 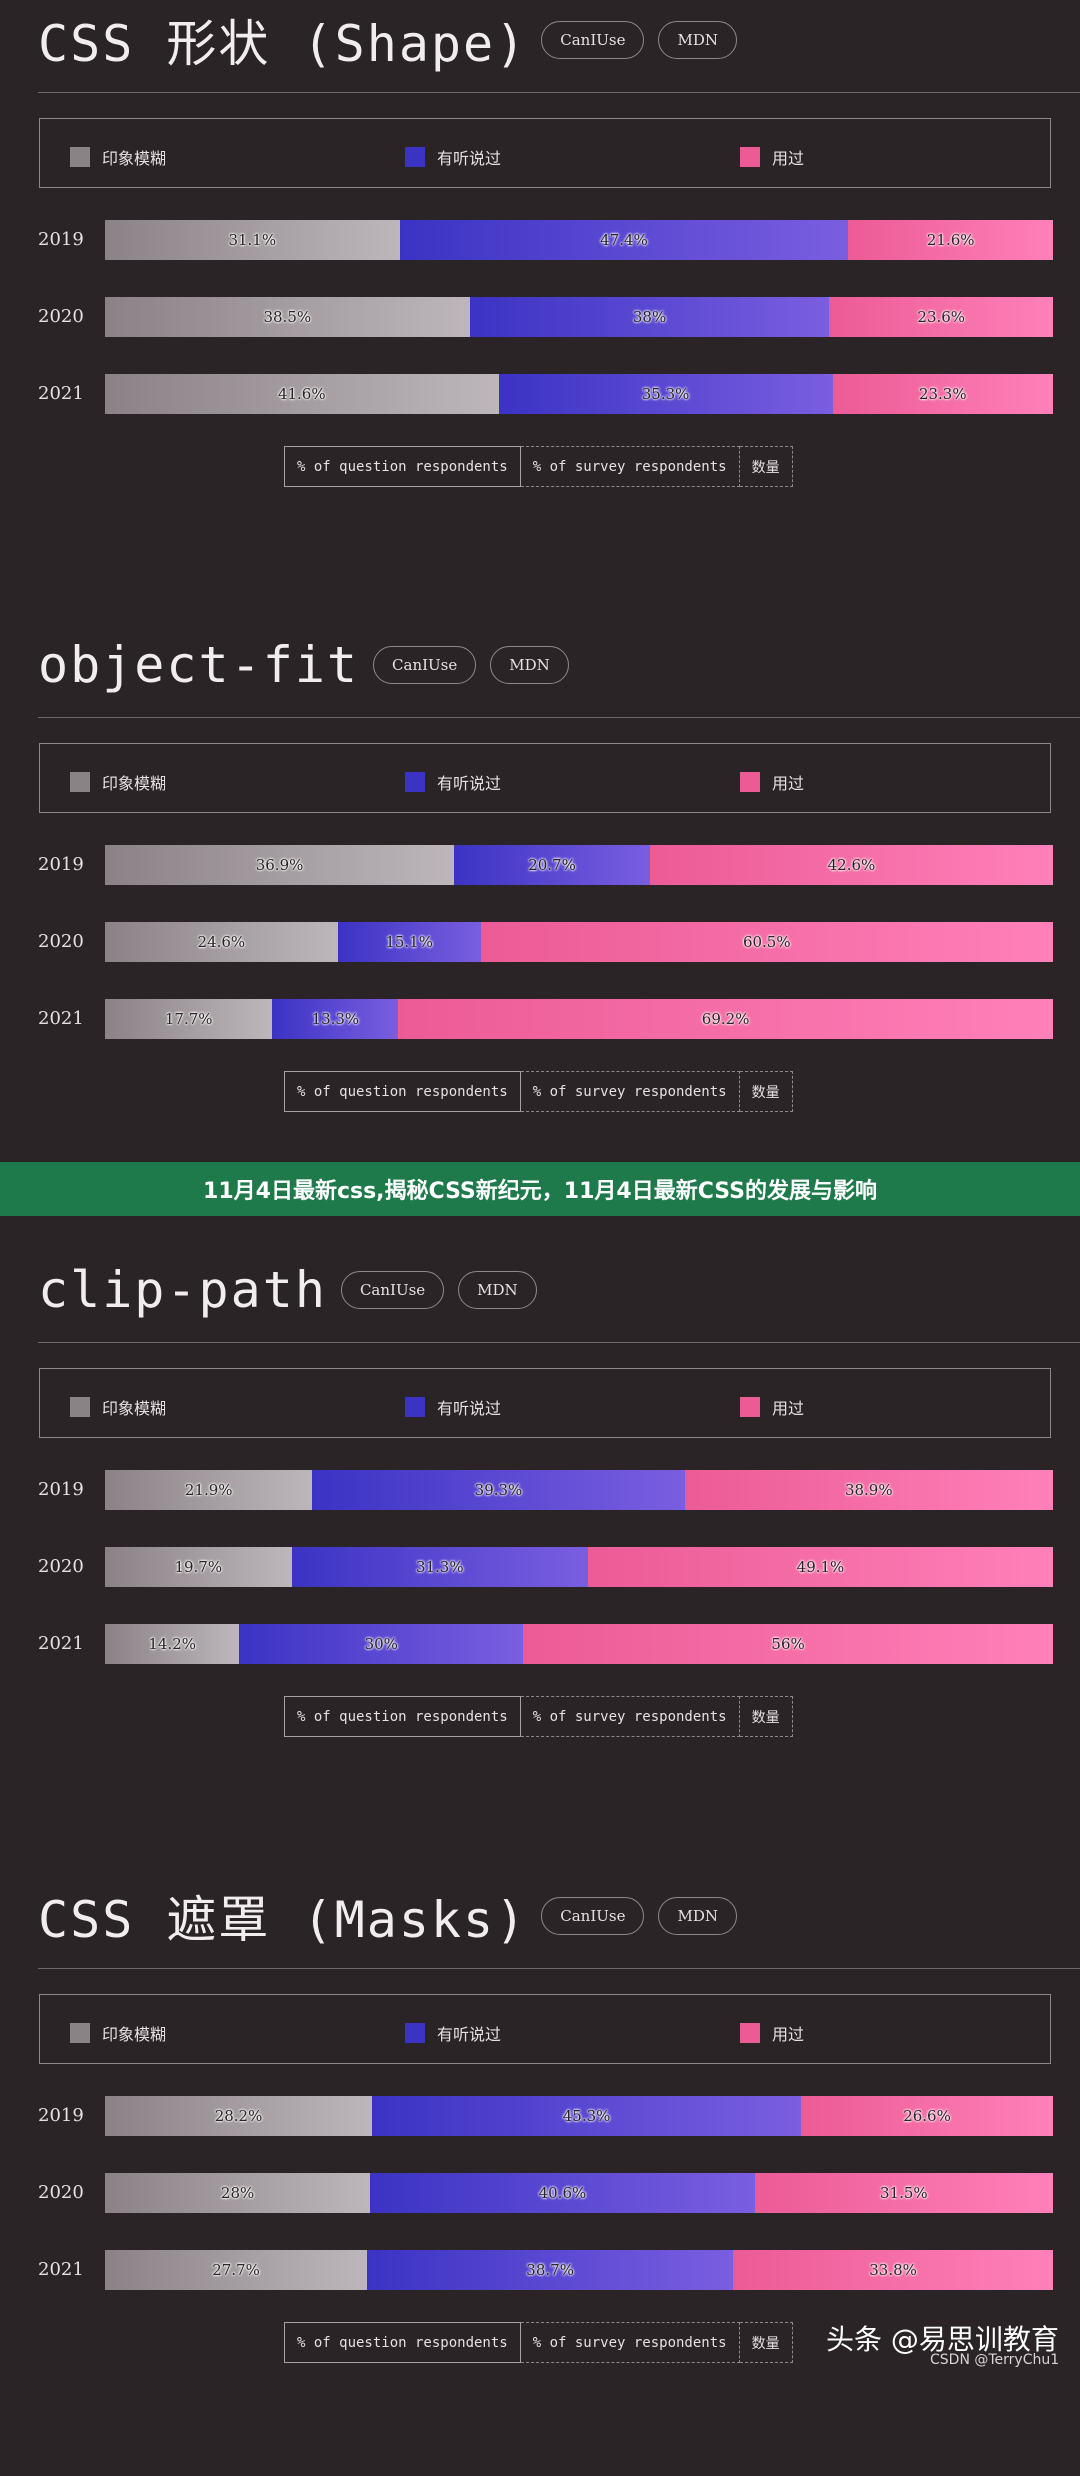 I want to click on bar-segment: 60.5%, so click(x=766, y=942).